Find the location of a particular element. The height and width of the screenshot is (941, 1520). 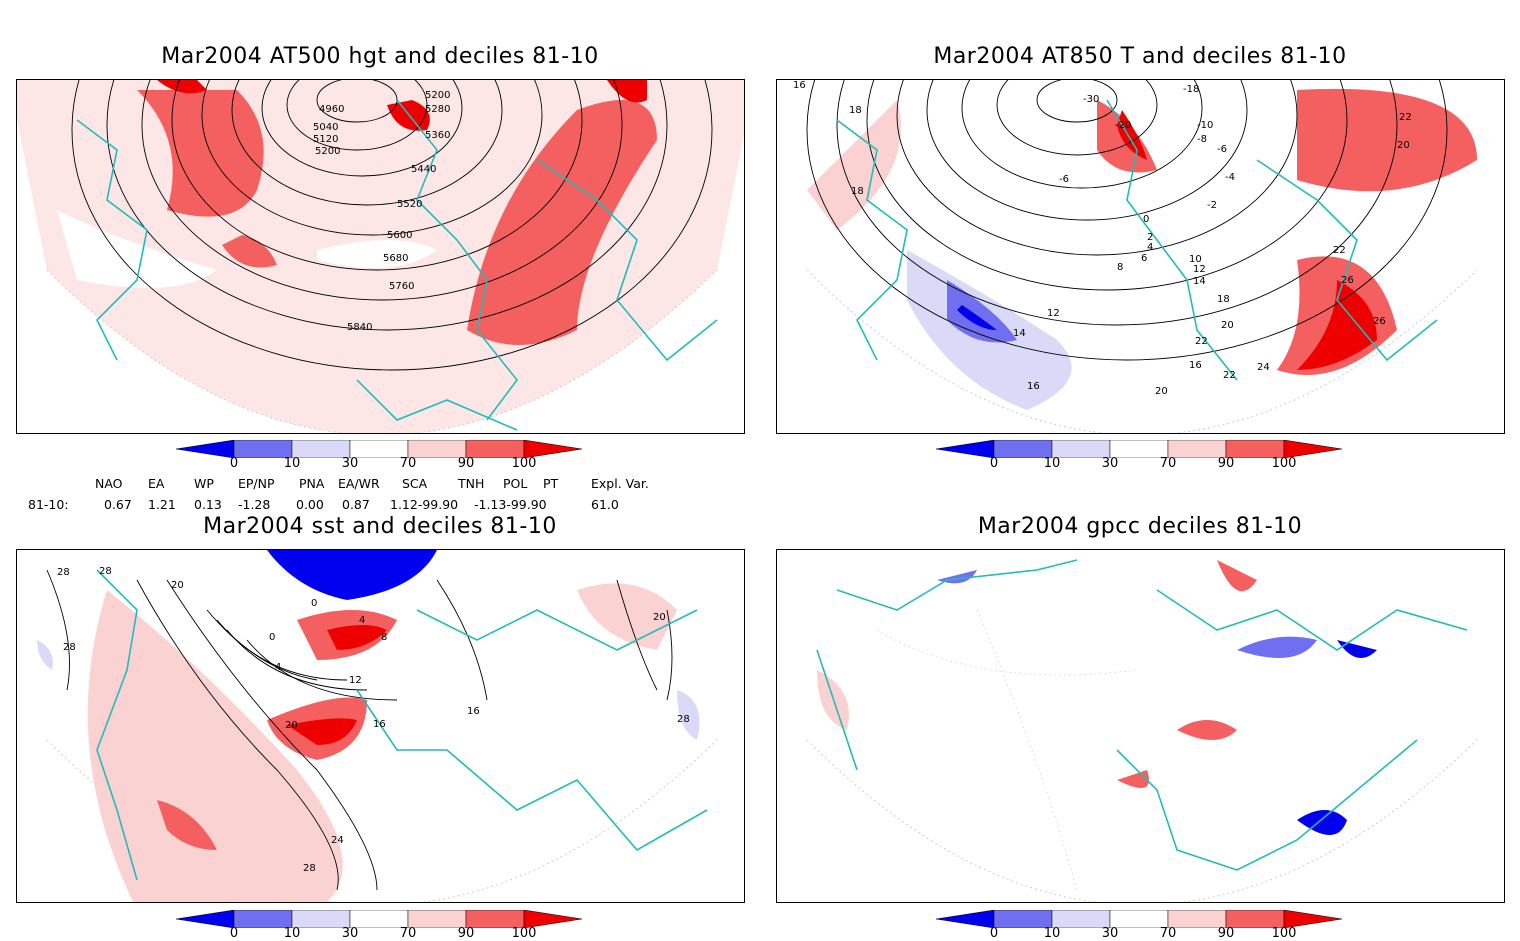

contour-label: 4 is located at coordinates (362, 620).